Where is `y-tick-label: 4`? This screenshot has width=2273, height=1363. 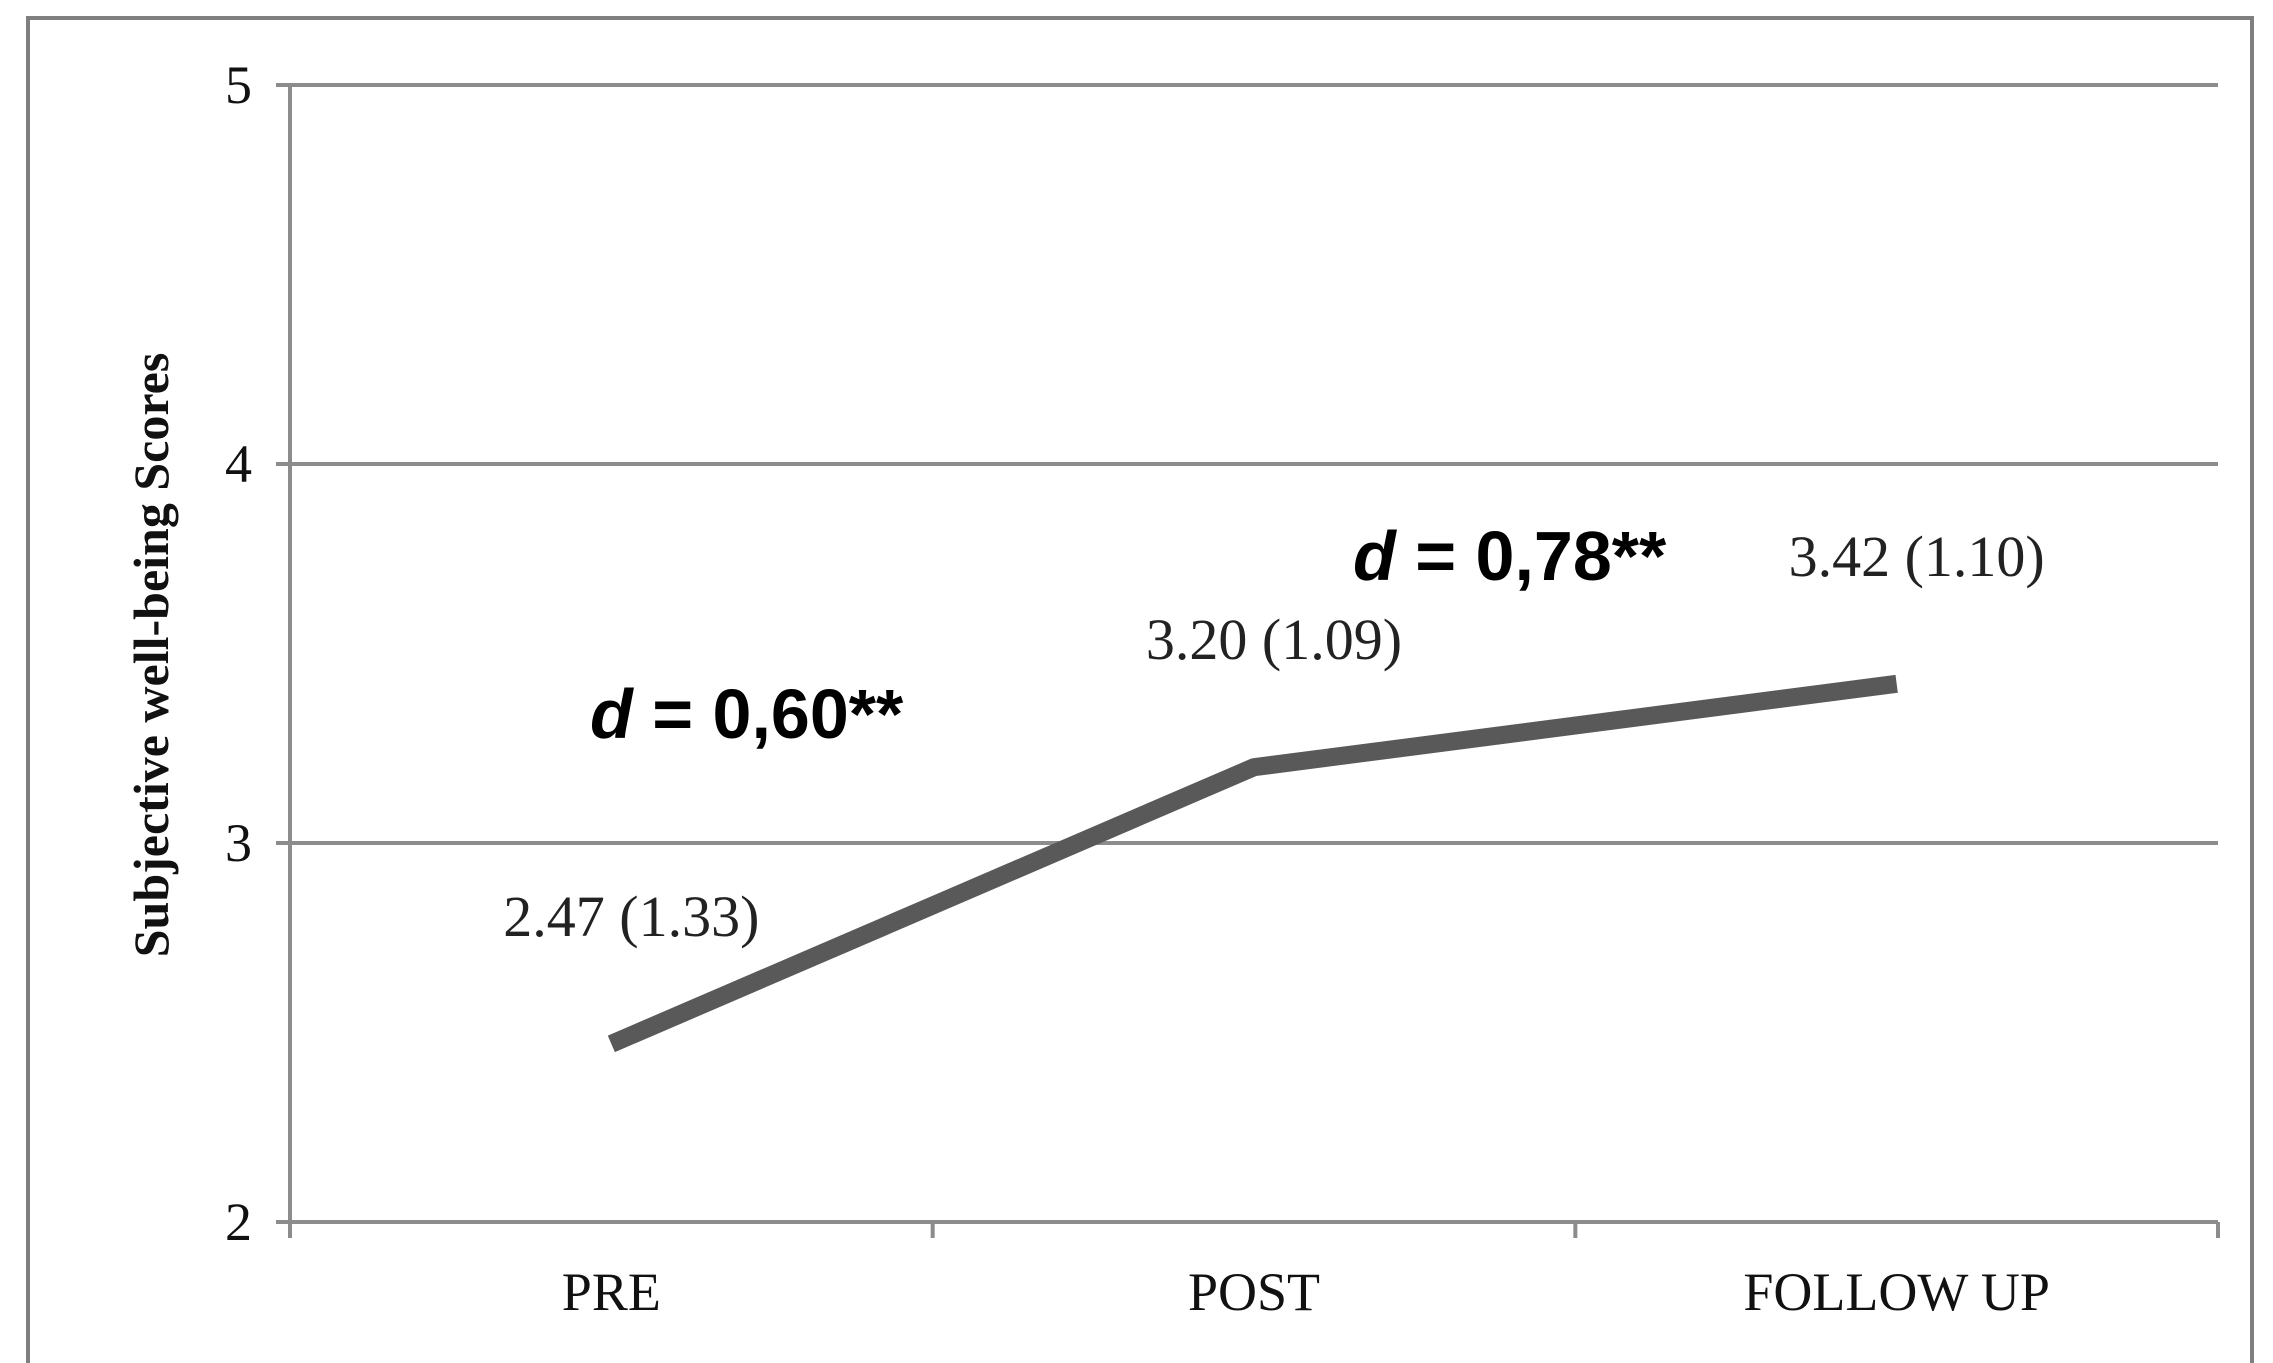 y-tick-label: 4 is located at coordinates (238, 464).